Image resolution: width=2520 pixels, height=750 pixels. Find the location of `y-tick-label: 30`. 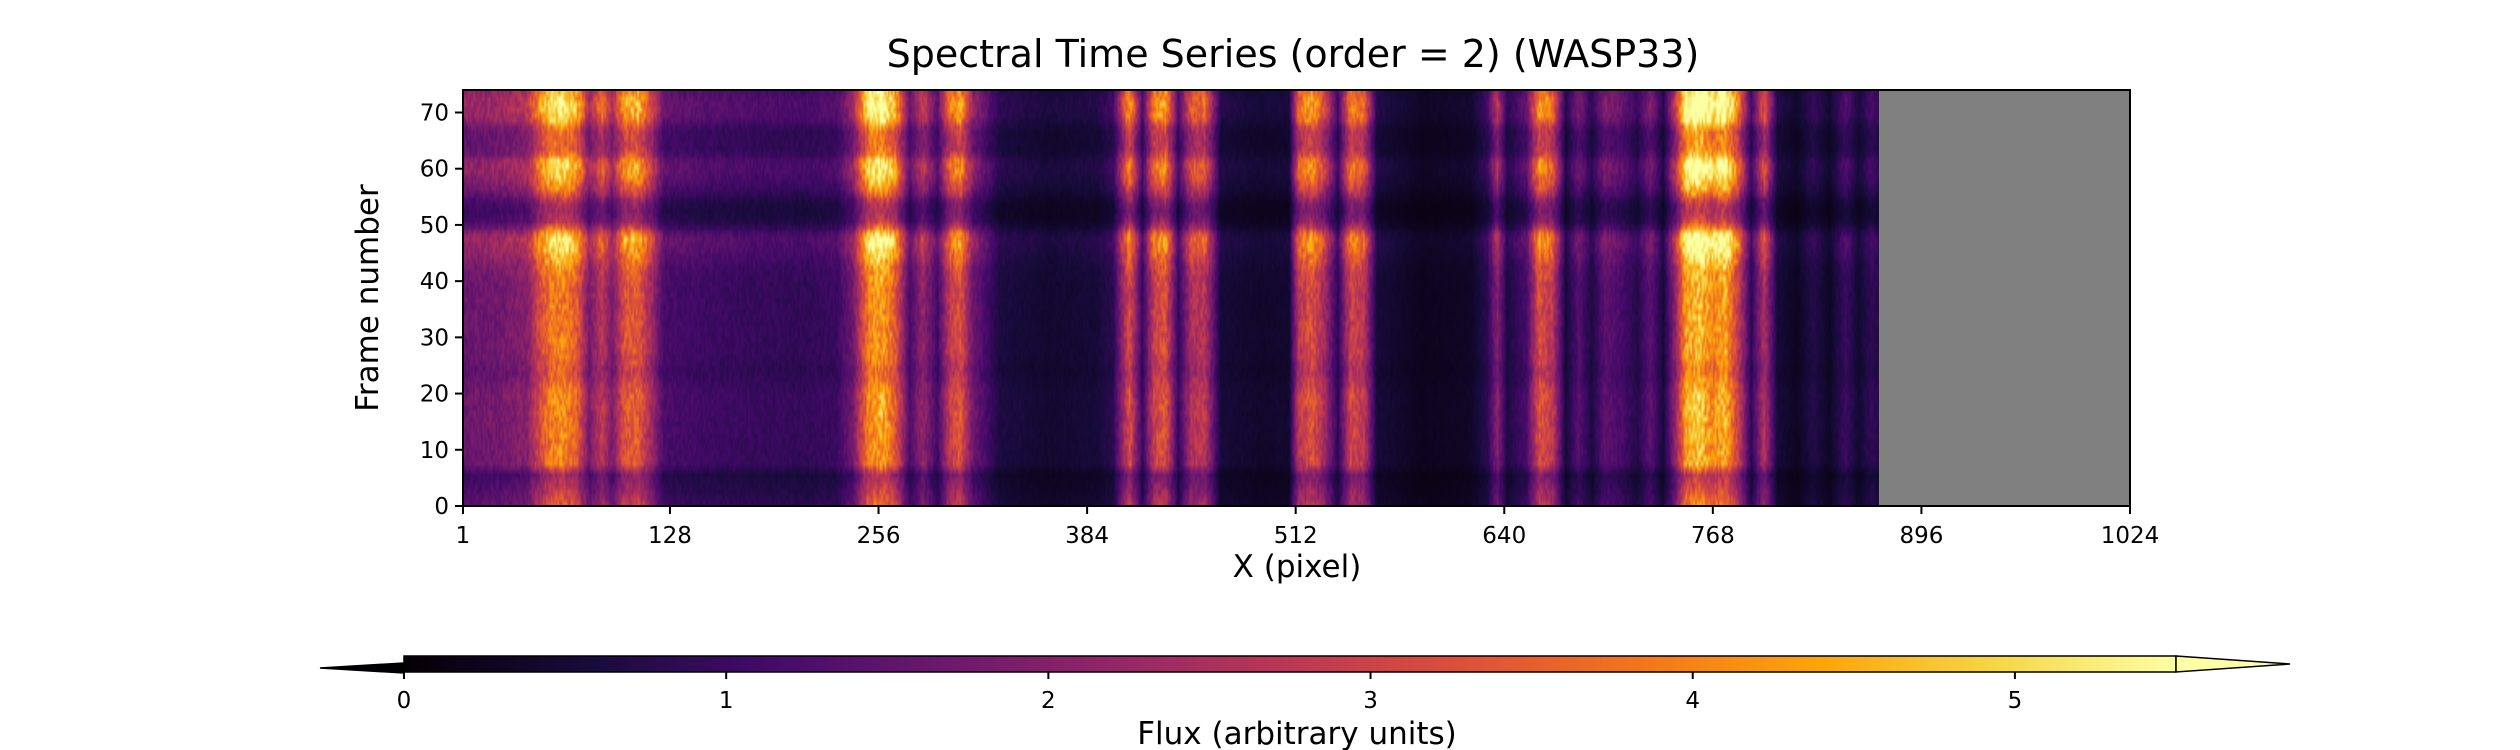

y-tick-label: 30 is located at coordinates (434, 338).